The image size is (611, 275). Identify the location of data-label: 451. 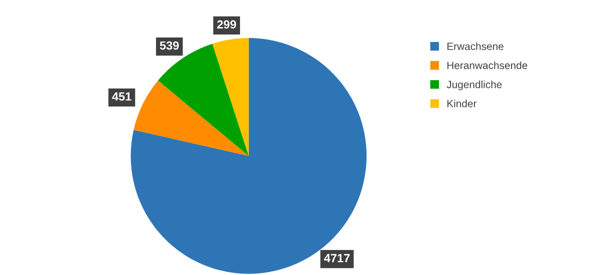
(122, 96).